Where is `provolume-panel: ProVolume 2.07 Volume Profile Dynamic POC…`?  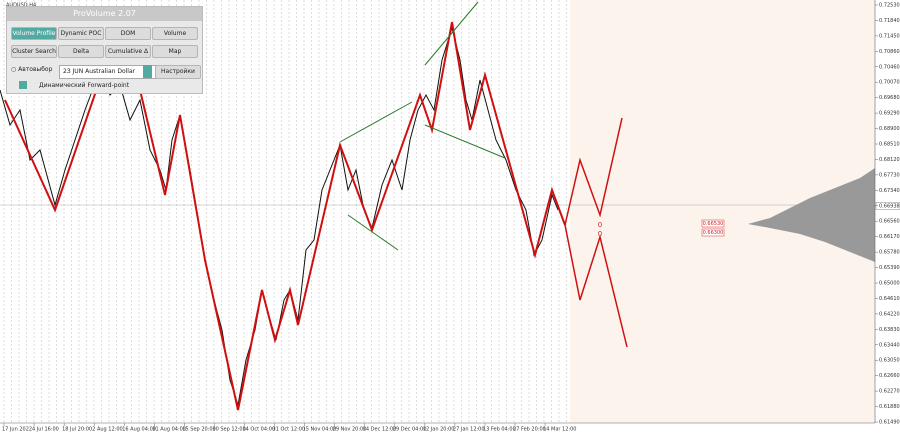
provolume-panel: ProVolume 2.07 Volume Profile Dynamic POC… is located at coordinates (104, 50).